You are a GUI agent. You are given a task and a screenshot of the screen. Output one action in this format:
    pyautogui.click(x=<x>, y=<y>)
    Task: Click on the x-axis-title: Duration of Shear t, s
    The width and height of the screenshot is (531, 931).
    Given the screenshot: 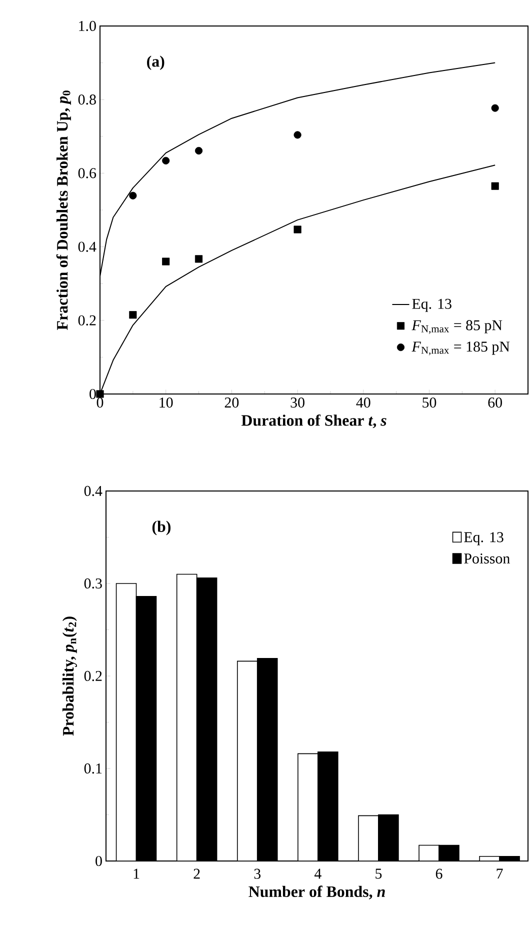 What is the action you would take?
    pyautogui.click(x=313, y=421)
    